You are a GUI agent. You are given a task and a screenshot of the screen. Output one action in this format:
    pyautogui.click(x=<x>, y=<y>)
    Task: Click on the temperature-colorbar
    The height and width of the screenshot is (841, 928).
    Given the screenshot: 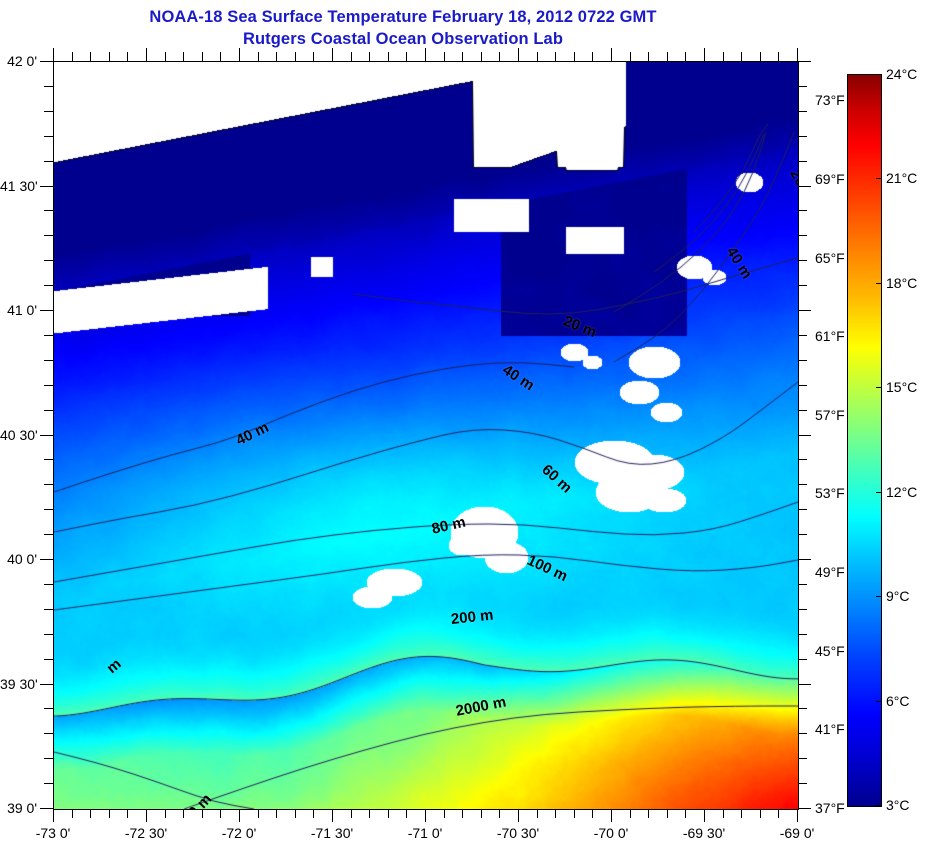 What is the action you would take?
    pyautogui.click(x=864, y=440)
    